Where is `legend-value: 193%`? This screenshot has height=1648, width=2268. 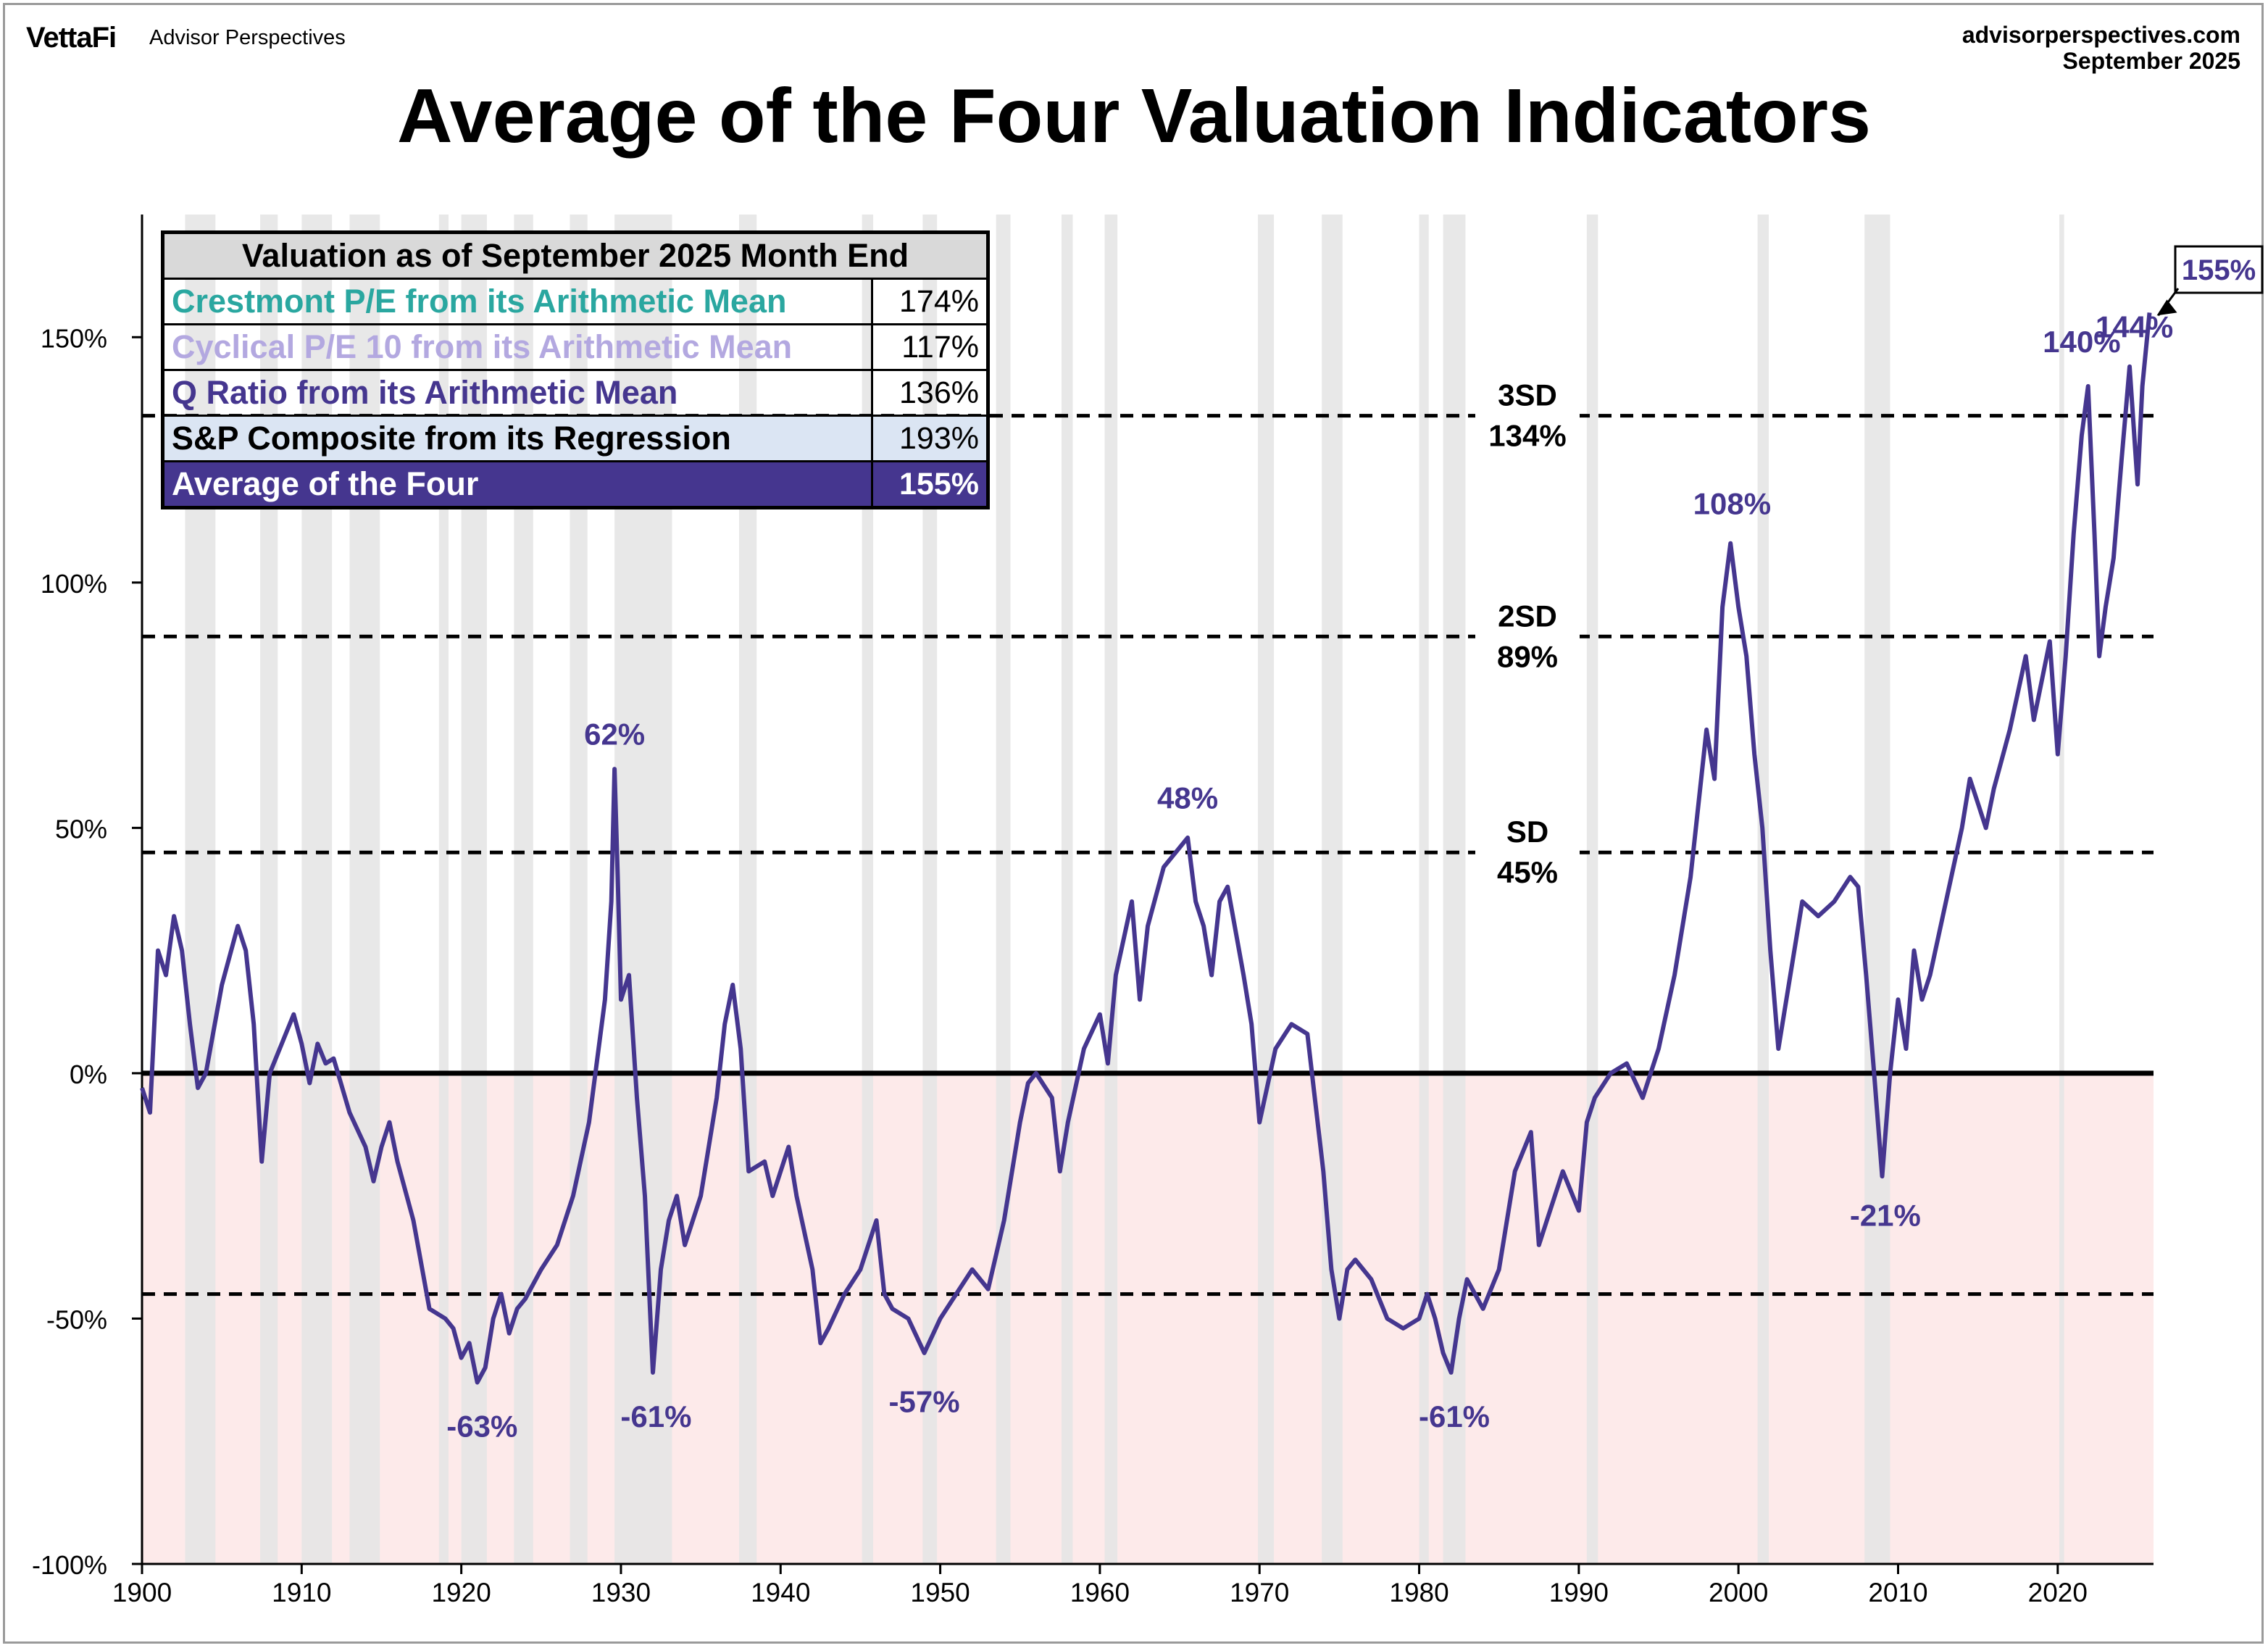 legend-value: 193% is located at coordinates (930, 438).